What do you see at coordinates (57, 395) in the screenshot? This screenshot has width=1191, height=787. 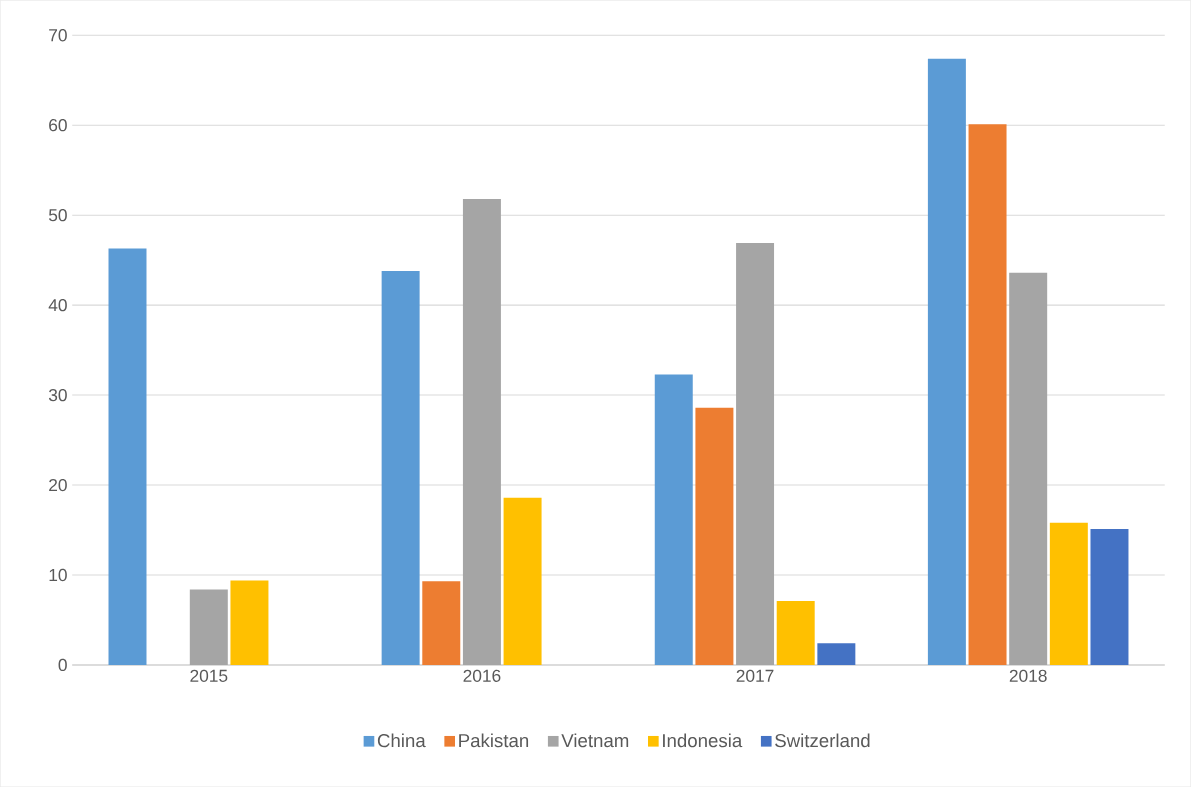 I see `y-tick-label: 30` at bounding box center [57, 395].